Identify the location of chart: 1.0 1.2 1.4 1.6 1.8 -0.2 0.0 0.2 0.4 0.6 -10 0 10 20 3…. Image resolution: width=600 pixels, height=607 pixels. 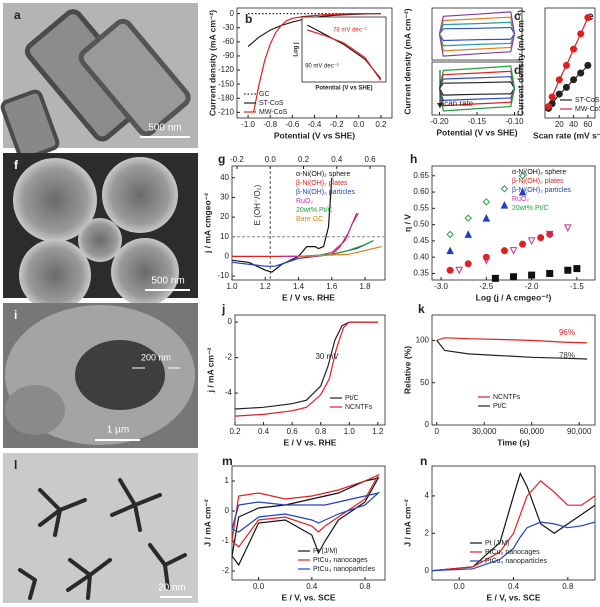
(294, 227).